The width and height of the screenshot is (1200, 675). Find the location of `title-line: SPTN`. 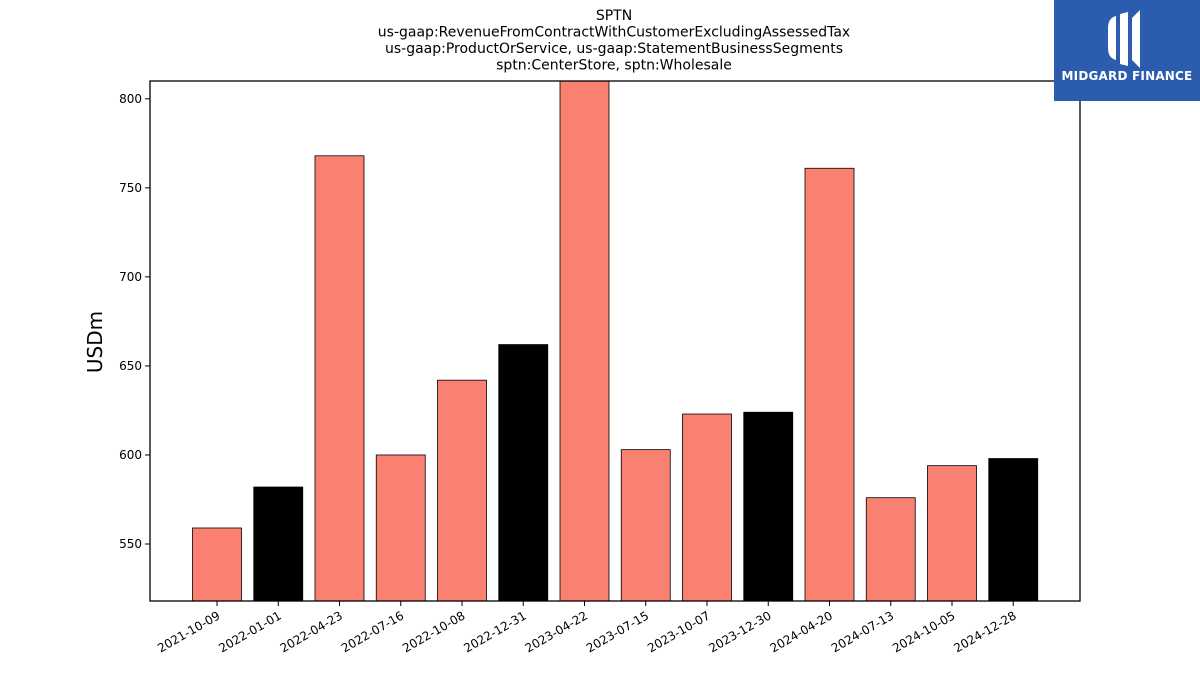

title-line: SPTN is located at coordinates (614, 16).